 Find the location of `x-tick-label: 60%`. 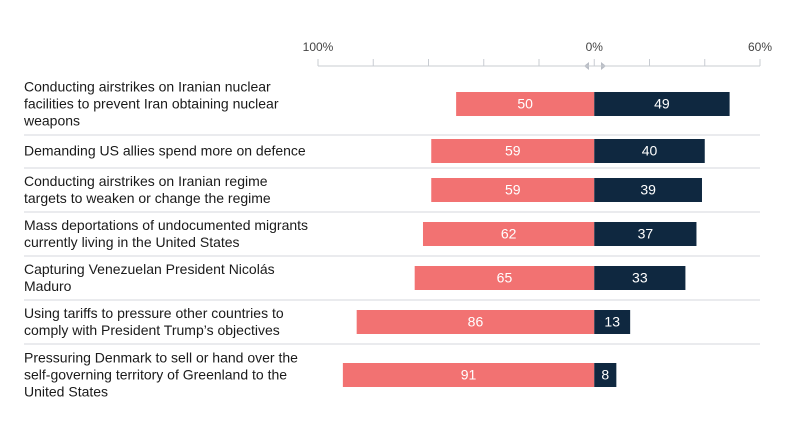

x-tick-label: 60% is located at coordinates (760, 47).